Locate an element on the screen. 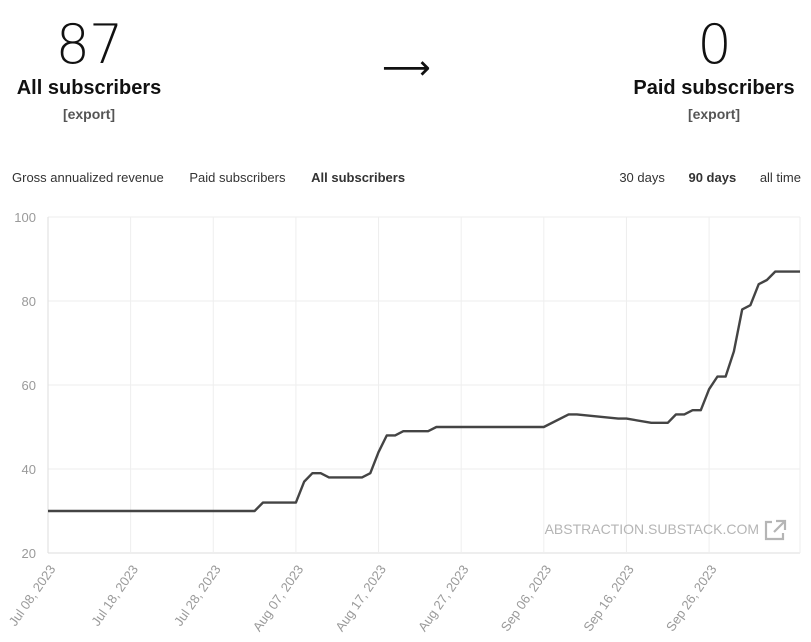 The width and height of the screenshot is (811, 642). all-subscribers-stat: 87 All subscribers [export] is located at coordinates (89, 69).